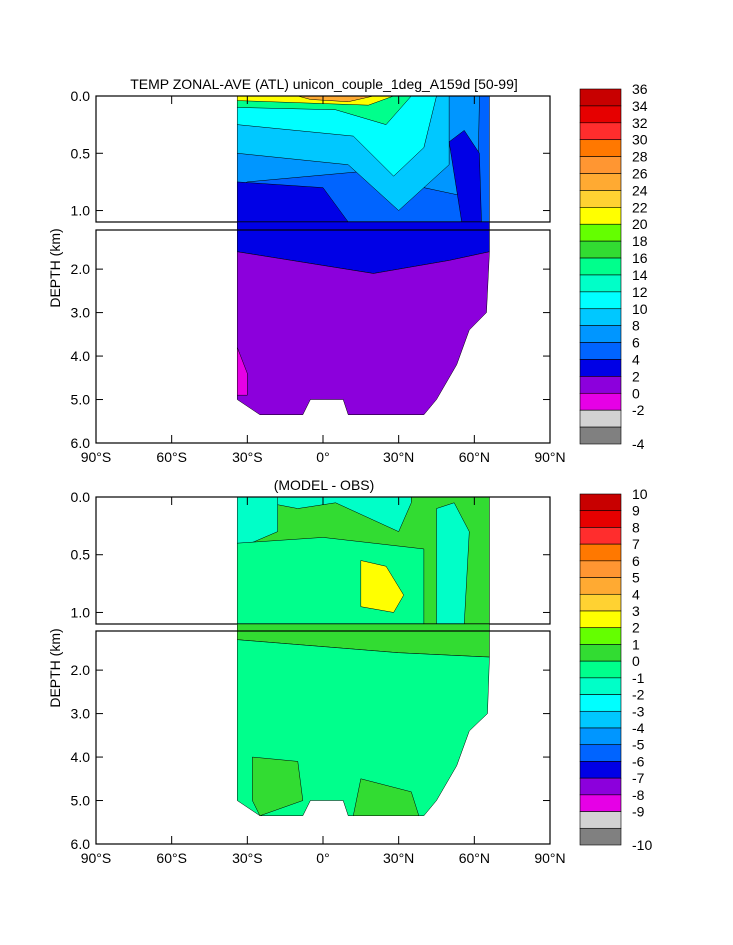 The width and height of the screenshot is (733, 945). What do you see at coordinates (640, 241) in the screenshot?
I see `colorbar-label: 18` at bounding box center [640, 241].